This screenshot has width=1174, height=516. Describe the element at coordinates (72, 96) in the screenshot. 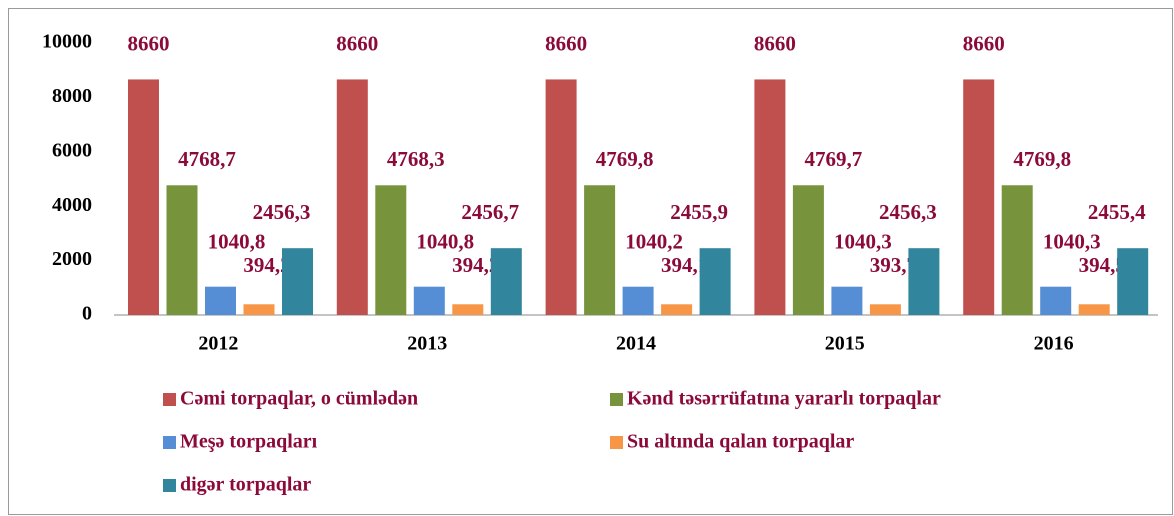

I see `y-tick-label: 8000` at that location.